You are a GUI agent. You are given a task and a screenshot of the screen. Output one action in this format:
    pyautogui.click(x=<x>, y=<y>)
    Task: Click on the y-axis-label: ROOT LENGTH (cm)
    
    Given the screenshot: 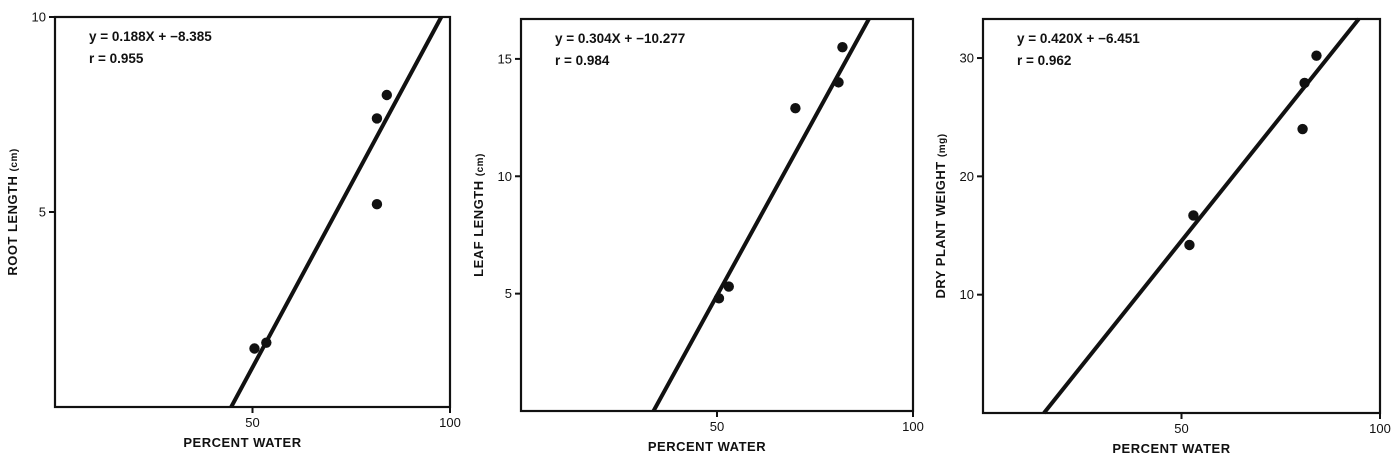 What is the action you would take?
    pyautogui.click(x=12, y=211)
    